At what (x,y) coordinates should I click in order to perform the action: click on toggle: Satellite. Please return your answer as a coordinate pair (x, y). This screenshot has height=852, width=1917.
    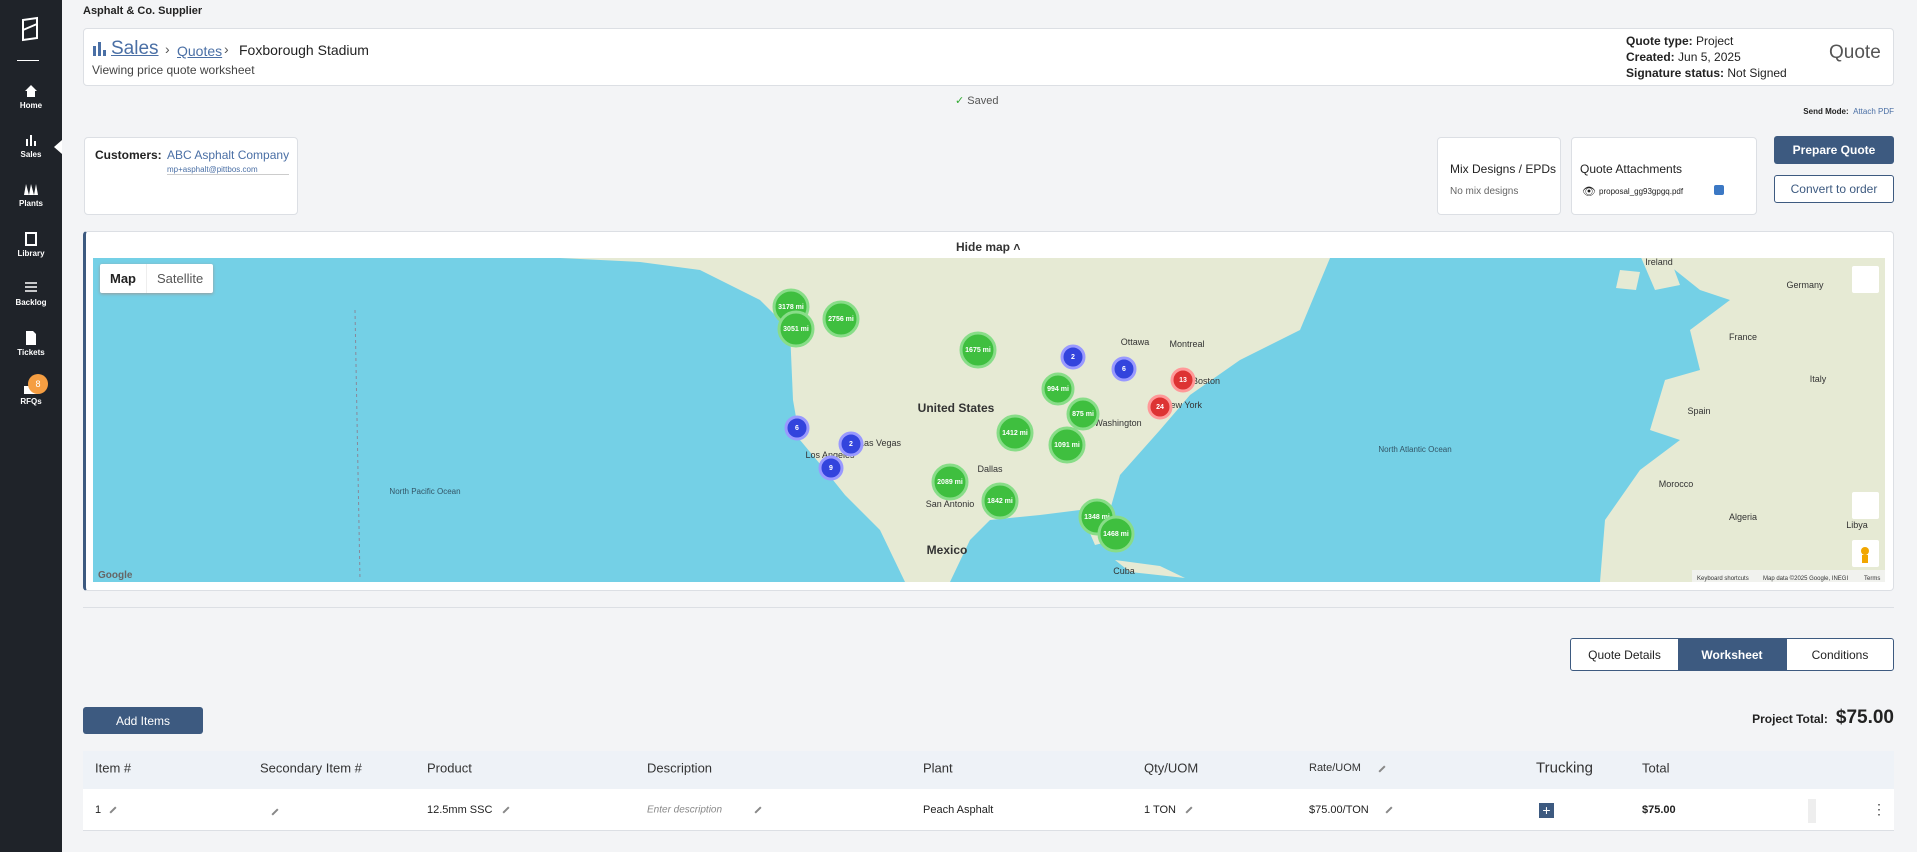
    Looking at the image, I should click on (179, 278).